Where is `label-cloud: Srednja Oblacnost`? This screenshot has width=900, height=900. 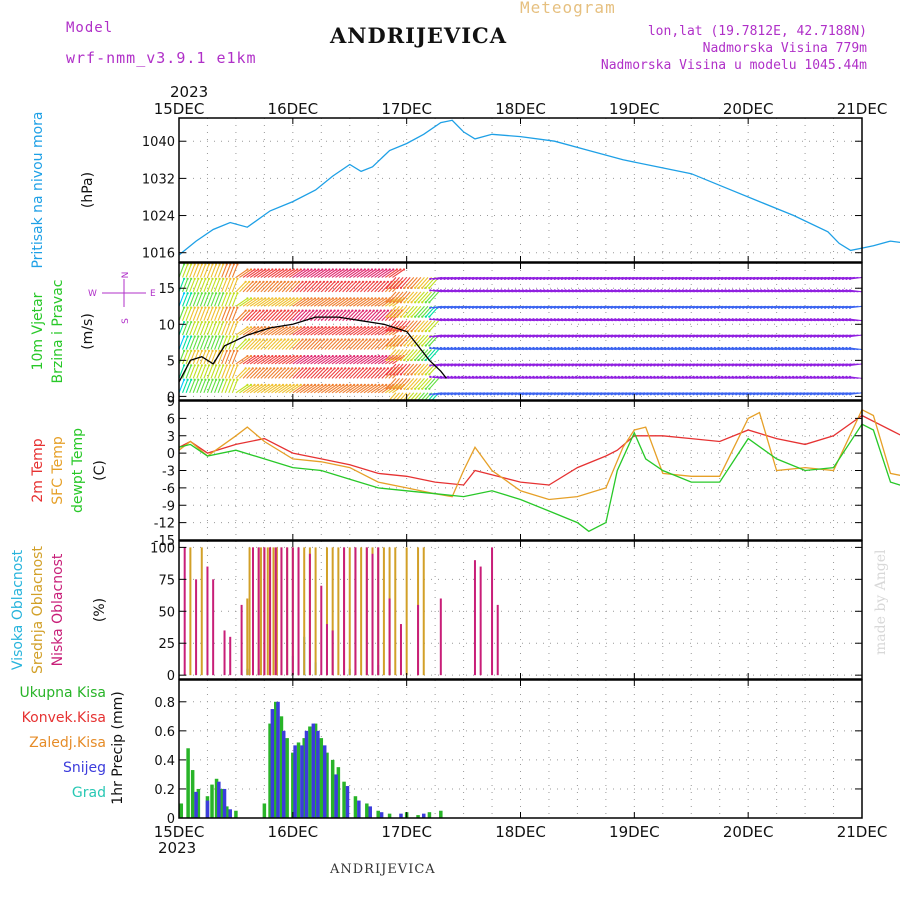
label-cloud: Srednja Oblacnost is located at coordinates (38, 610).